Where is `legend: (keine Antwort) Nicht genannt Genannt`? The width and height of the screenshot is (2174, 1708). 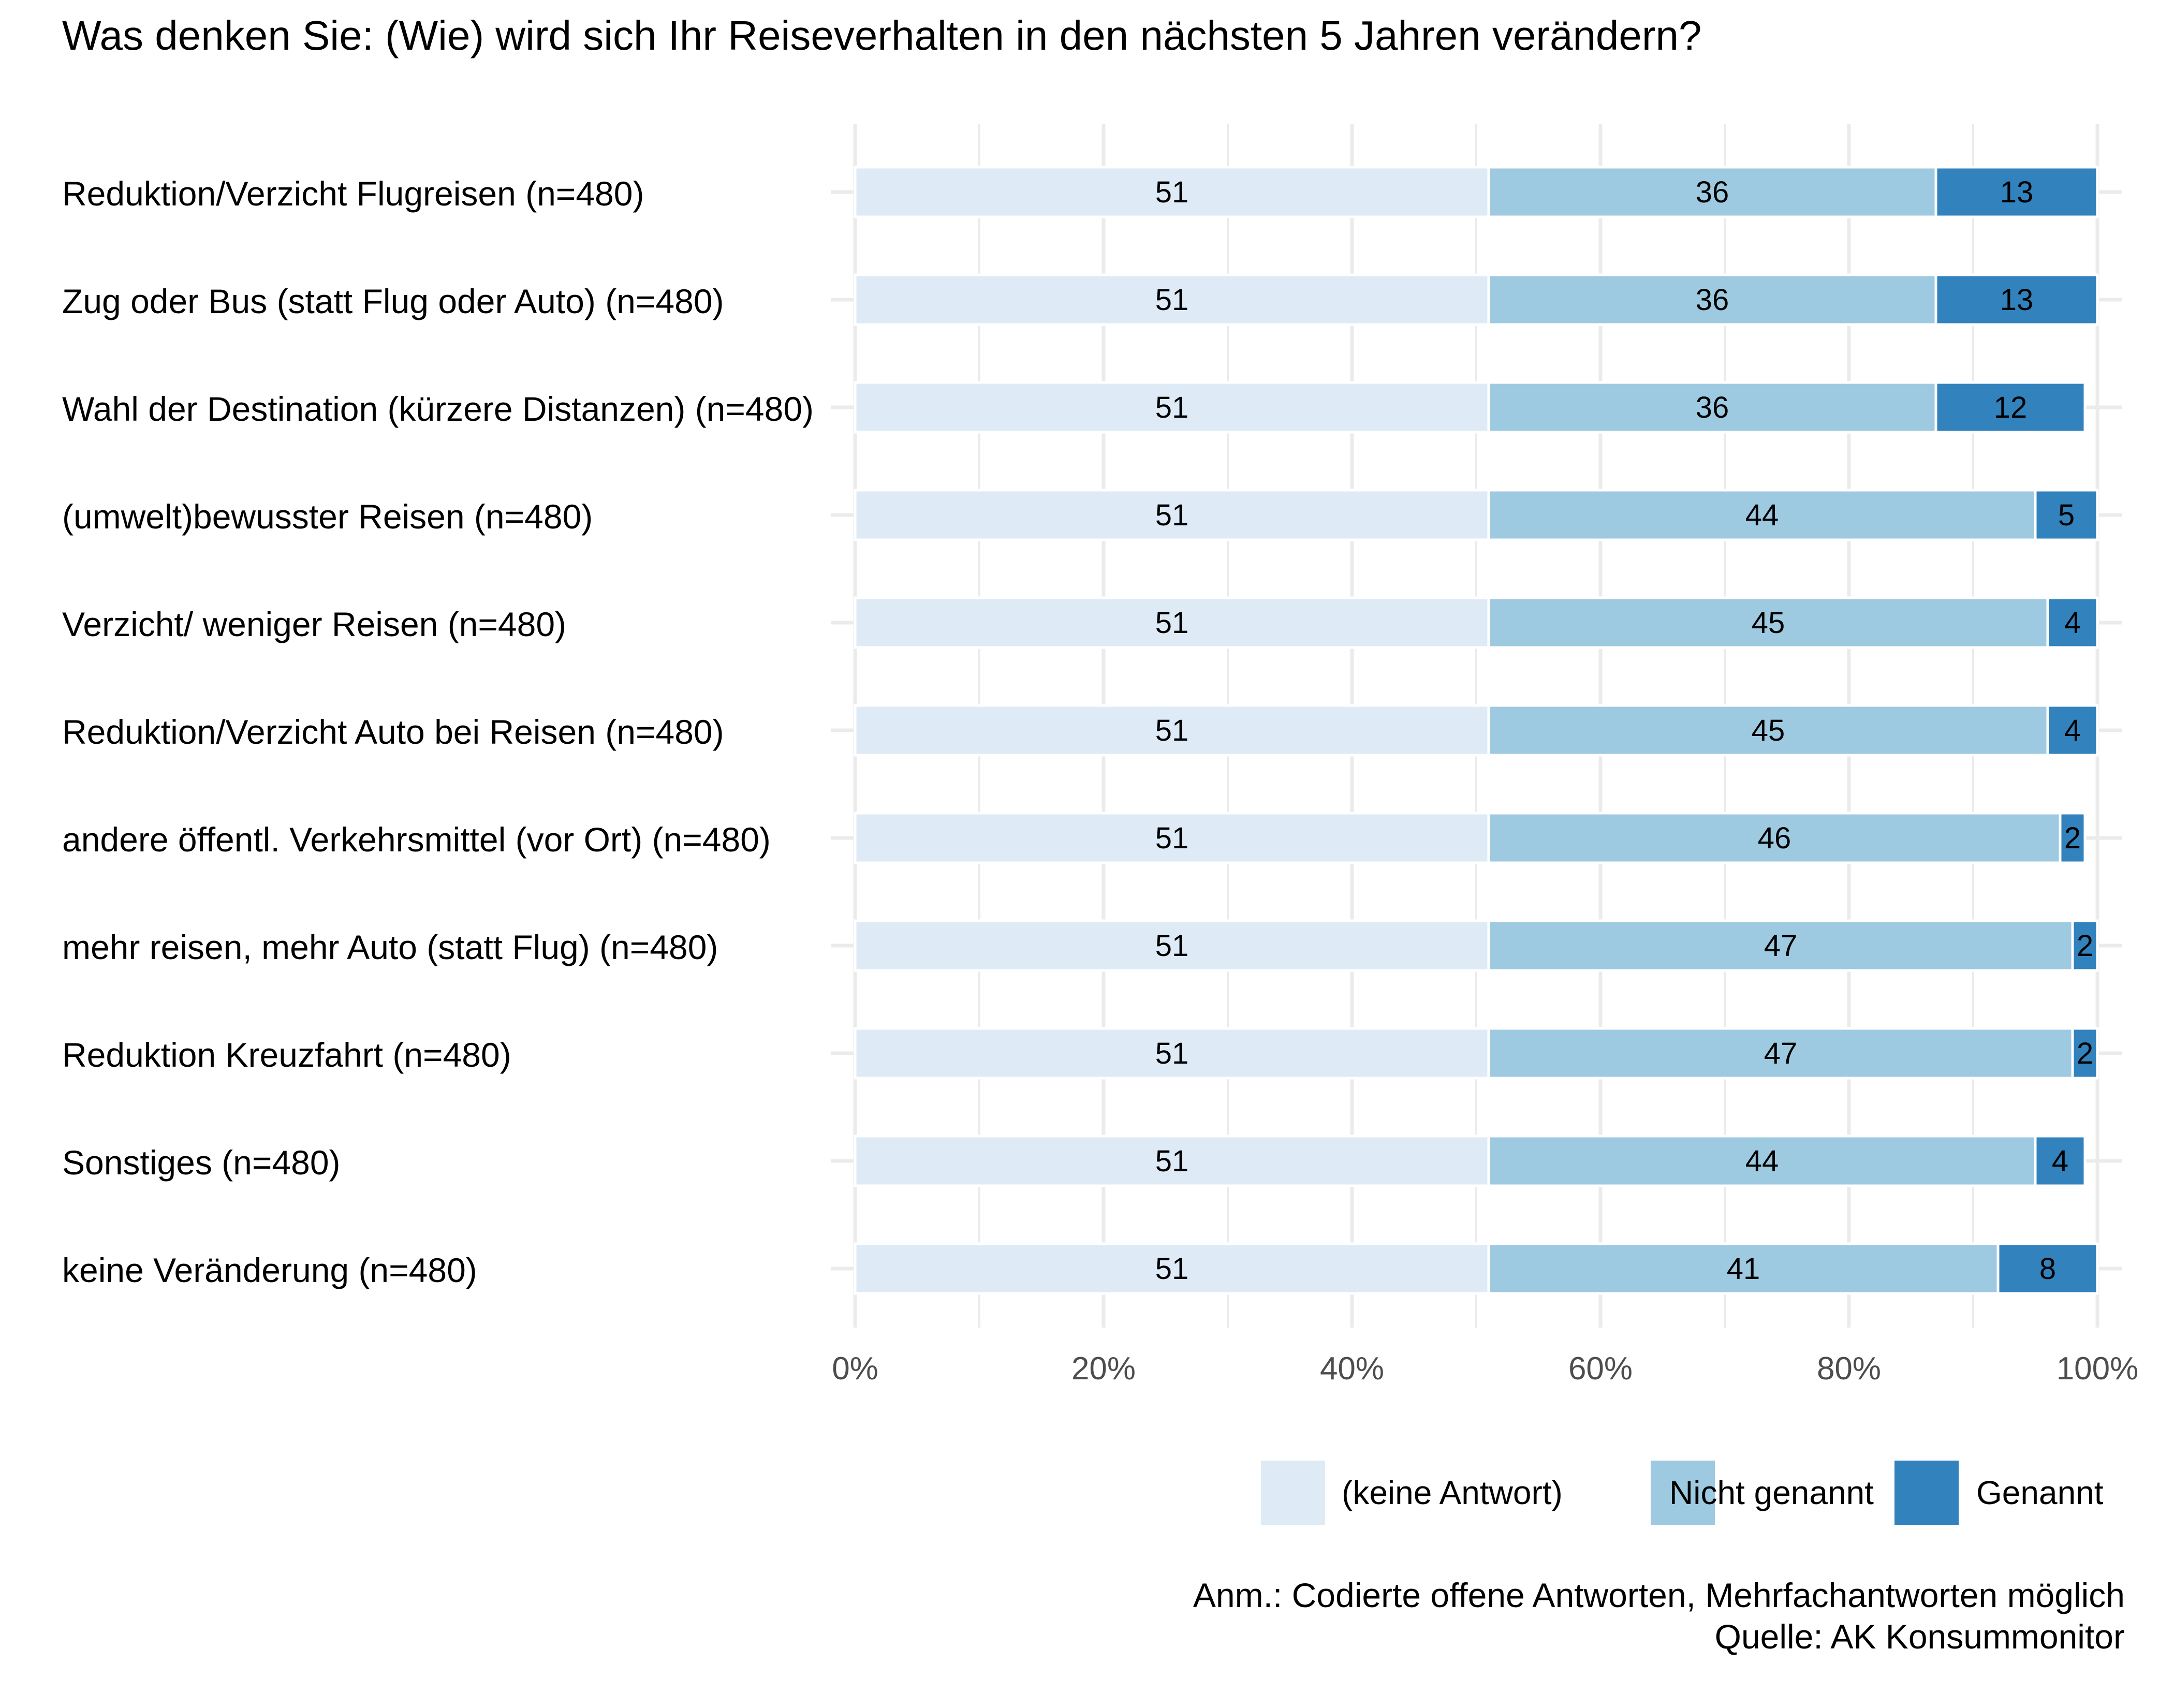 legend: (keine Antwort) Nicht genannt Genannt is located at coordinates (1682, 1493).